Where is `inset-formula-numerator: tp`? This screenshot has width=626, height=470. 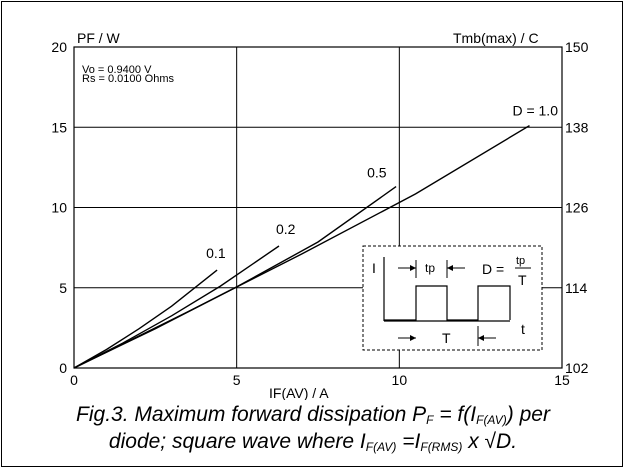 inset-formula-numerator: tp is located at coordinates (520, 261).